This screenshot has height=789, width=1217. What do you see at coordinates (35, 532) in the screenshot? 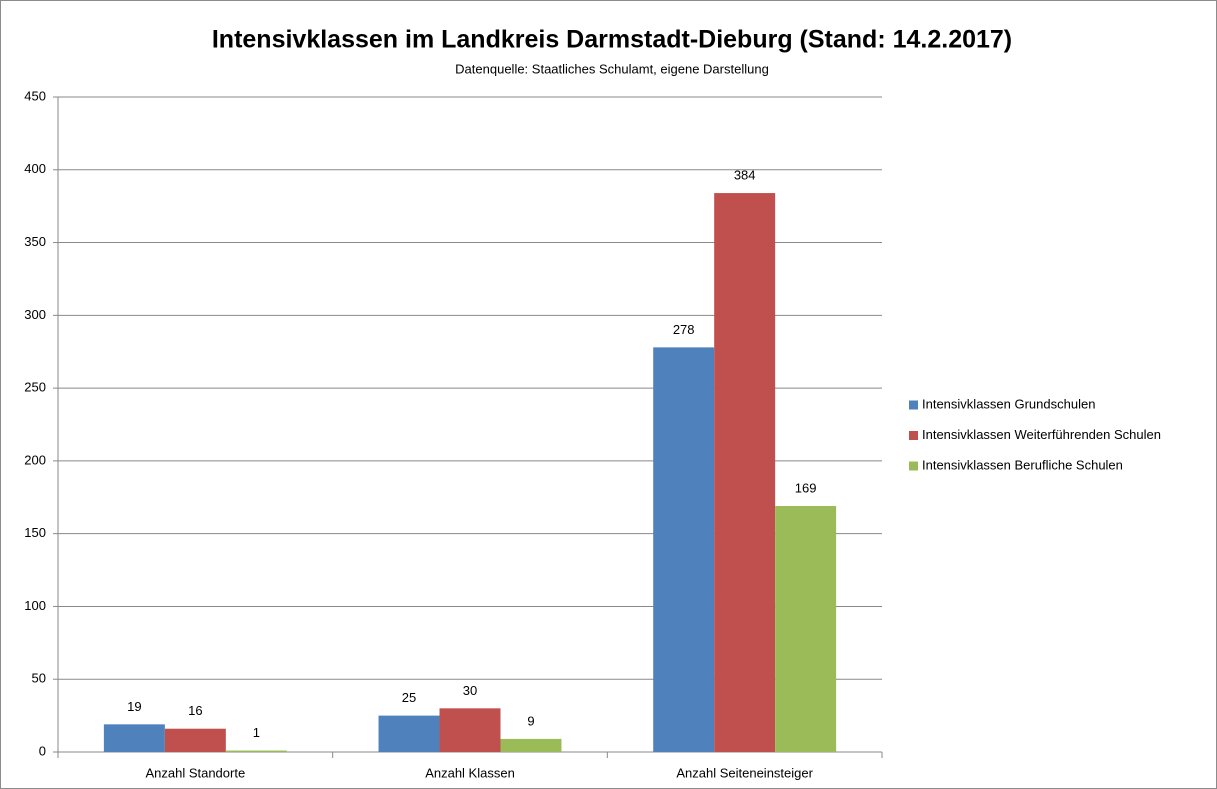
I see `y-tick-label: 150` at bounding box center [35, 532].